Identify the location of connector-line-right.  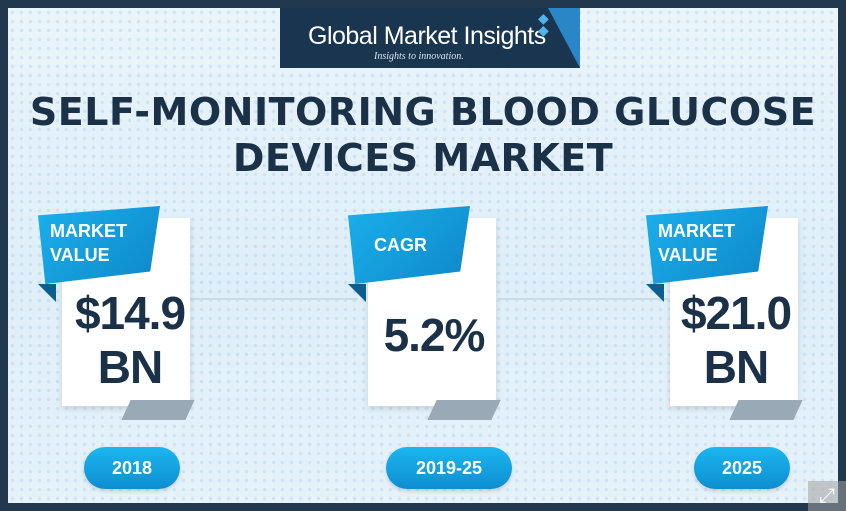
(583, 299).